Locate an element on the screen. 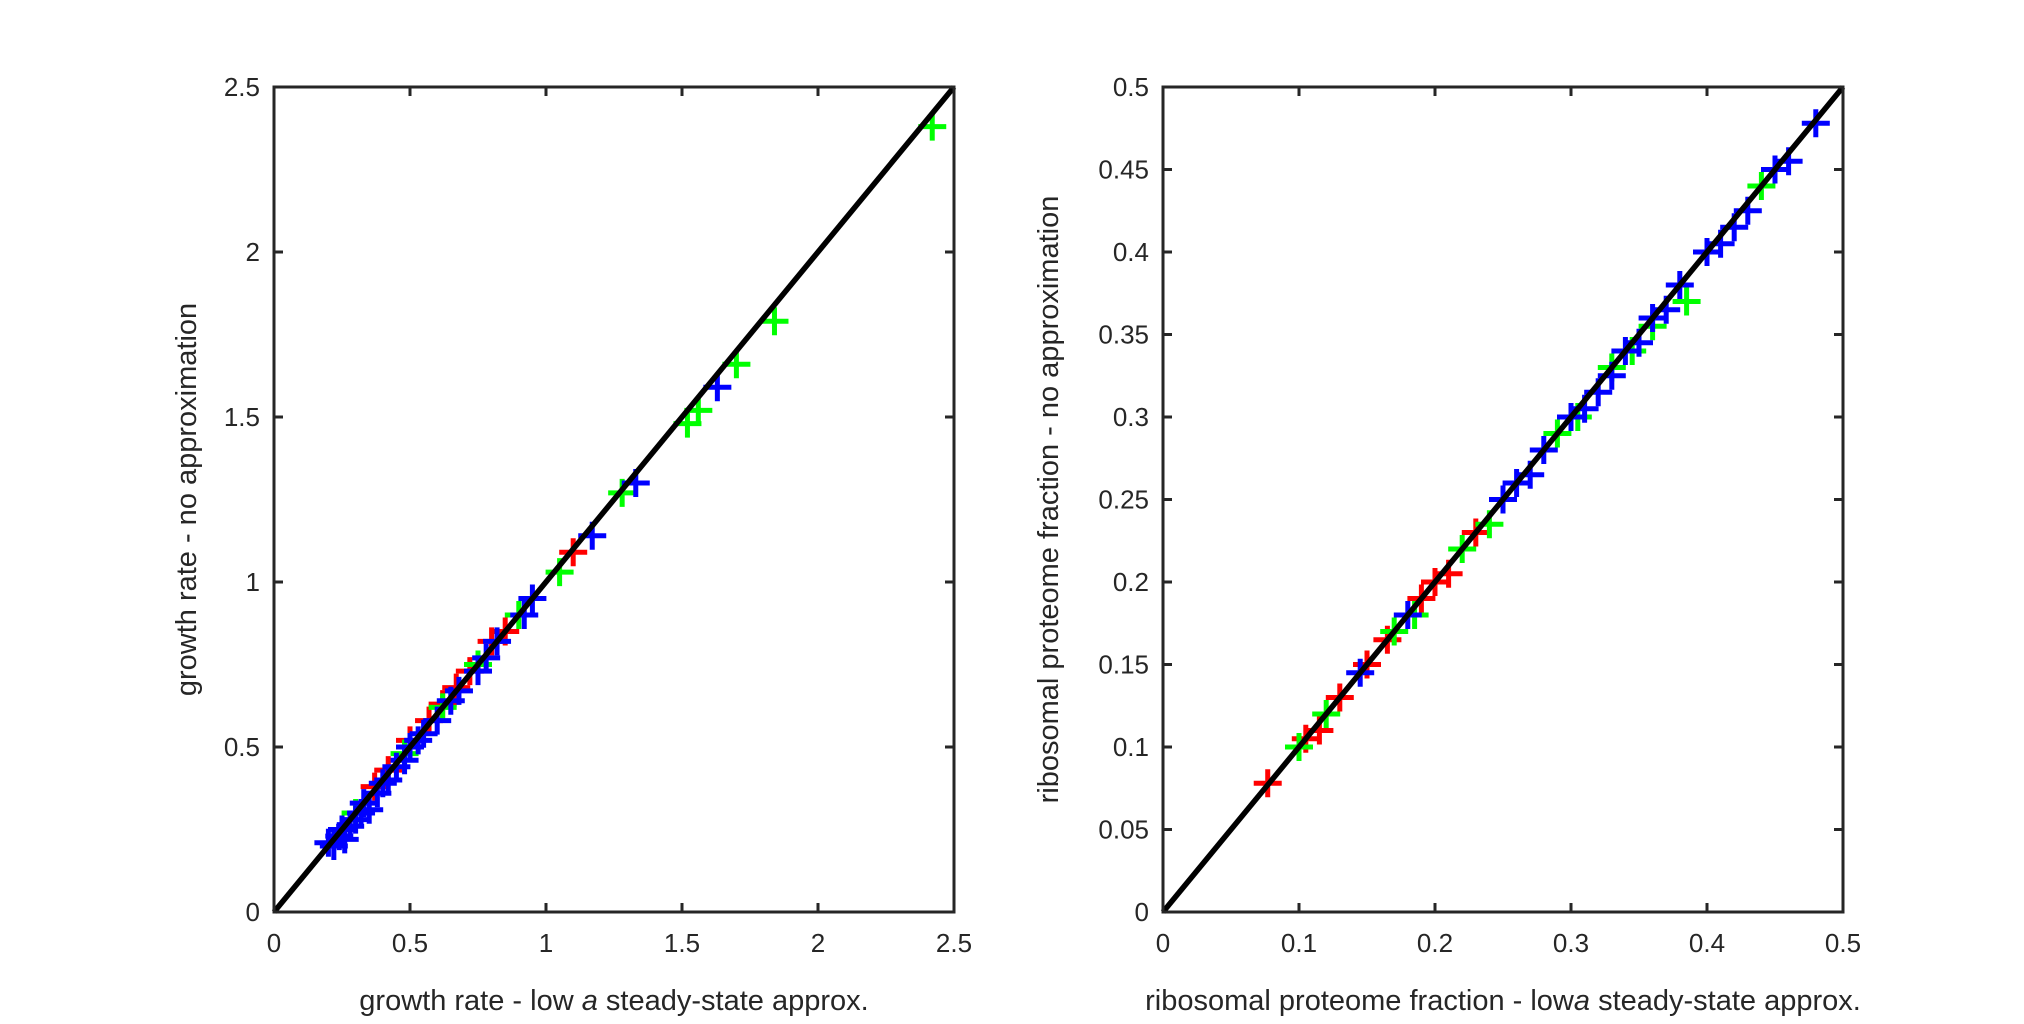  x-axis-label-part: growth rate - low is located at coordinates (470, 1001).